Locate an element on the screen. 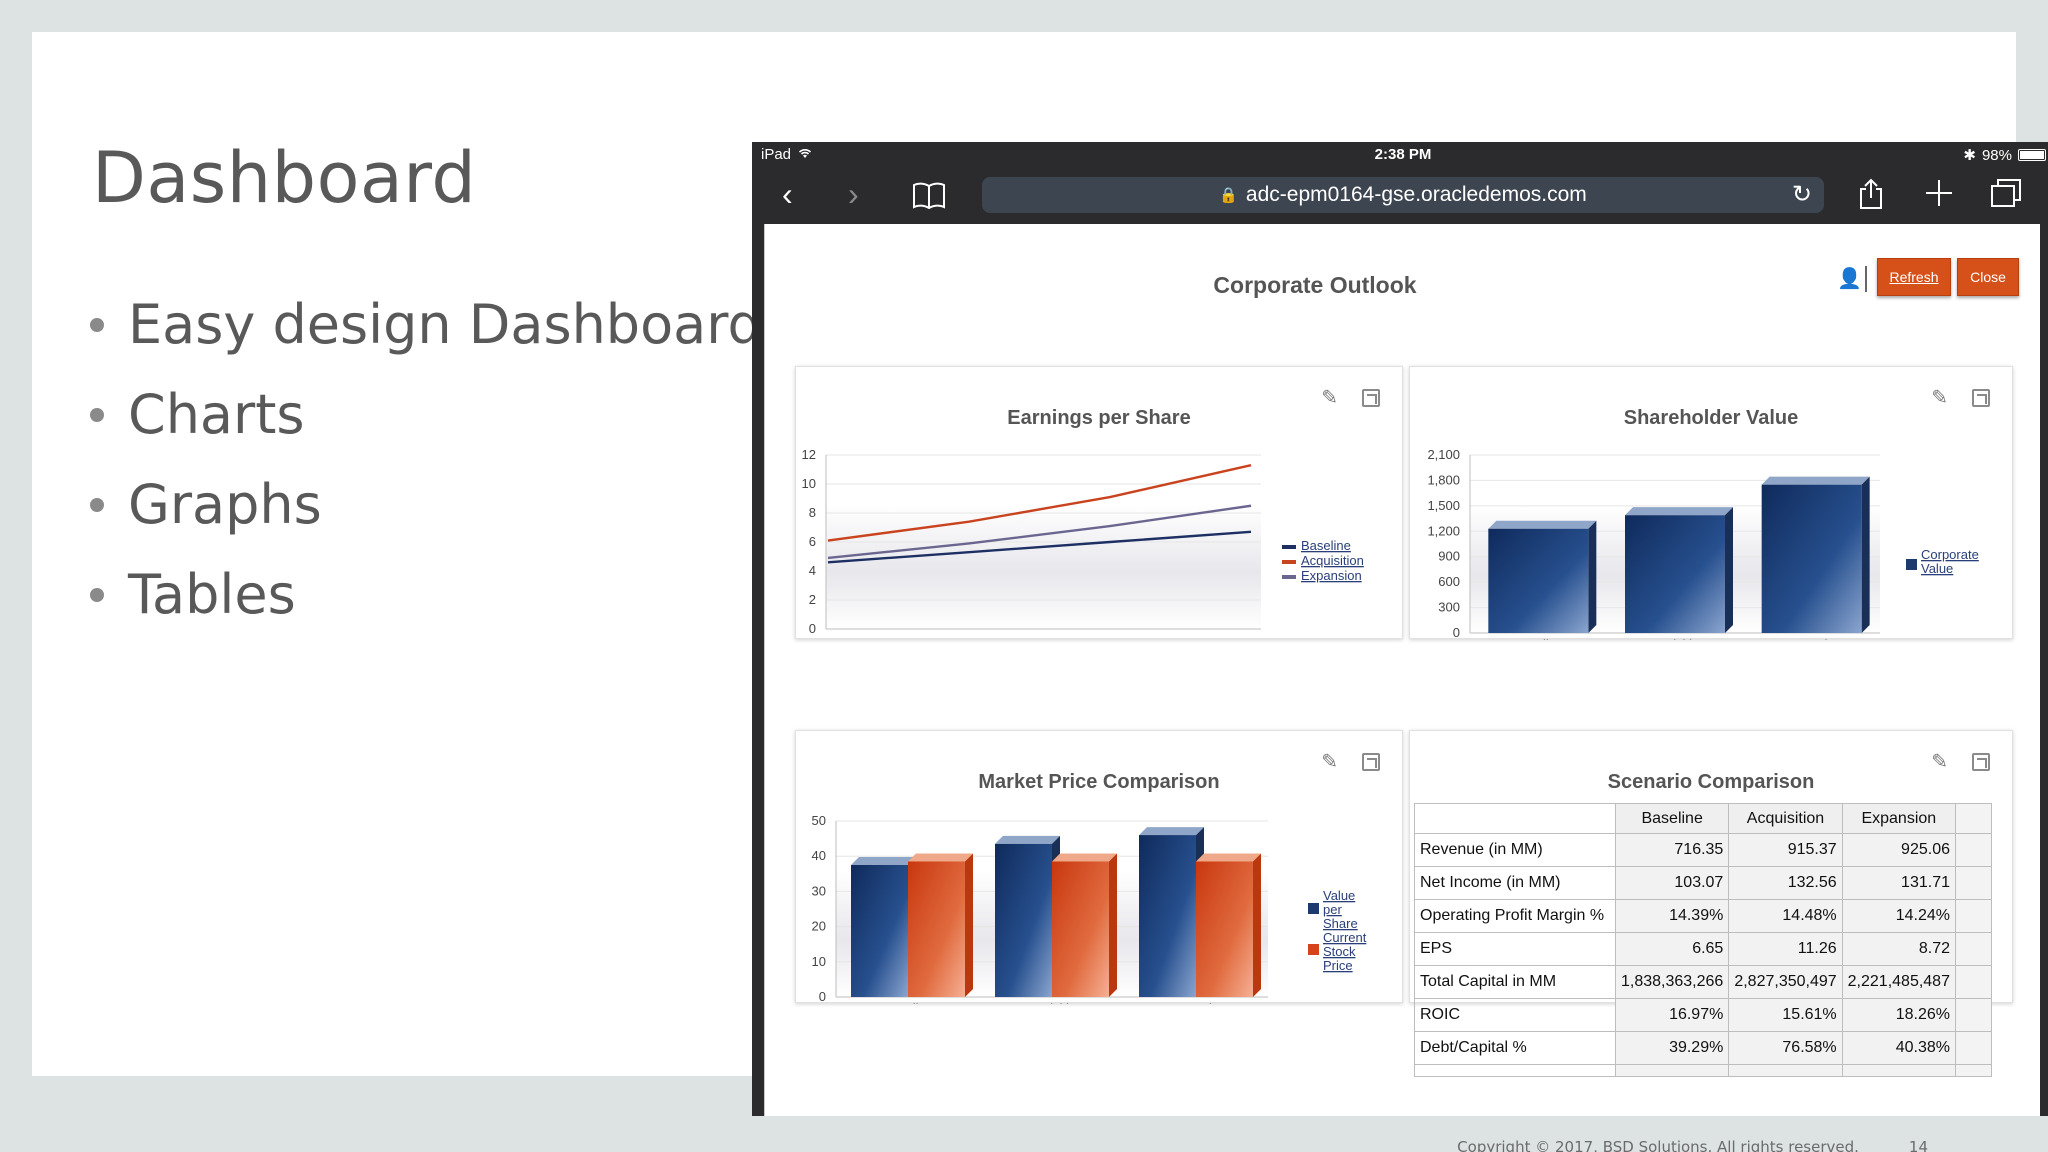 The width and height of the screenshot is (2048, 1152). legend-label: Expansion is located at coordinates (1331, 575).